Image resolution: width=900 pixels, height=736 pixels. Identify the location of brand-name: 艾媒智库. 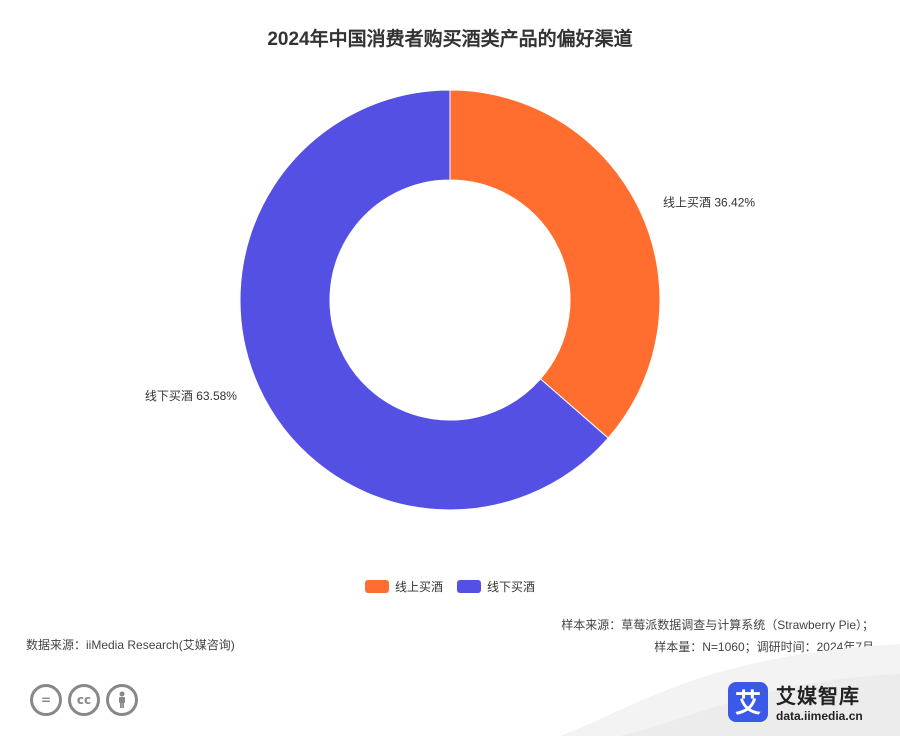
(818, 697).